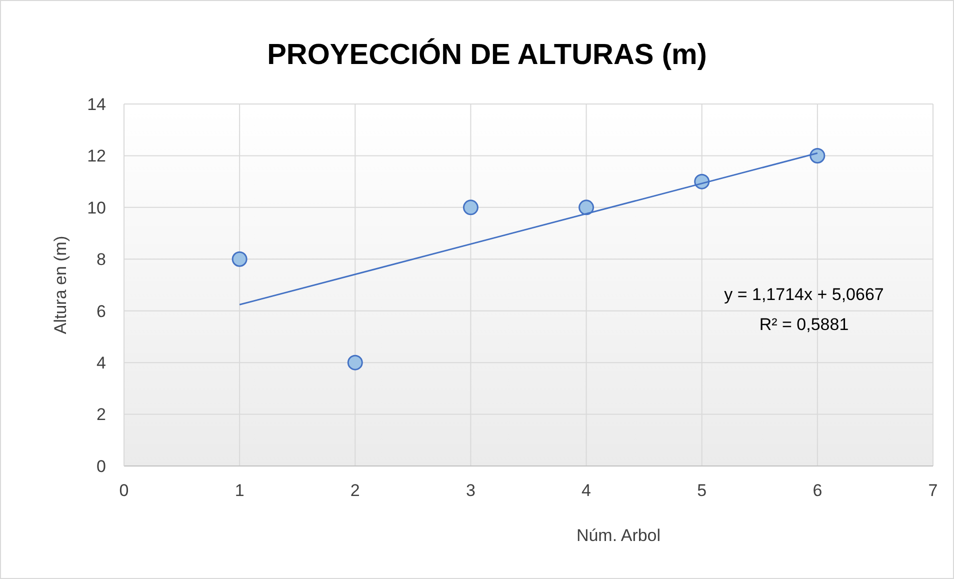 This screenshot has width=954, height=579. What do you see at coordinates (487, 54) in the screenshot?
I see `chart-title: PROYECCIÓN DE ALTURAS (m)` at bounding box center [487, 54].